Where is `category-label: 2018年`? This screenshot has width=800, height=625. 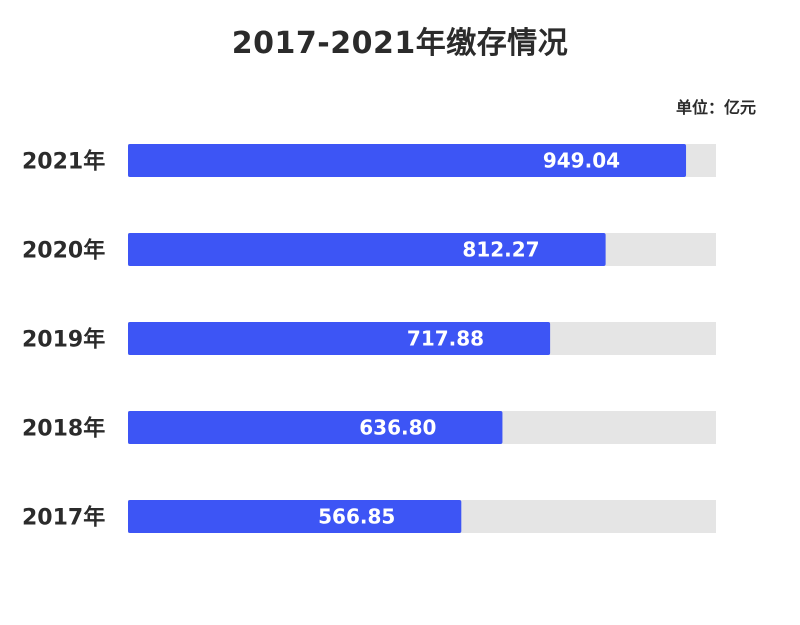
category-label: 2018年 is located at coordinates (63, 429).